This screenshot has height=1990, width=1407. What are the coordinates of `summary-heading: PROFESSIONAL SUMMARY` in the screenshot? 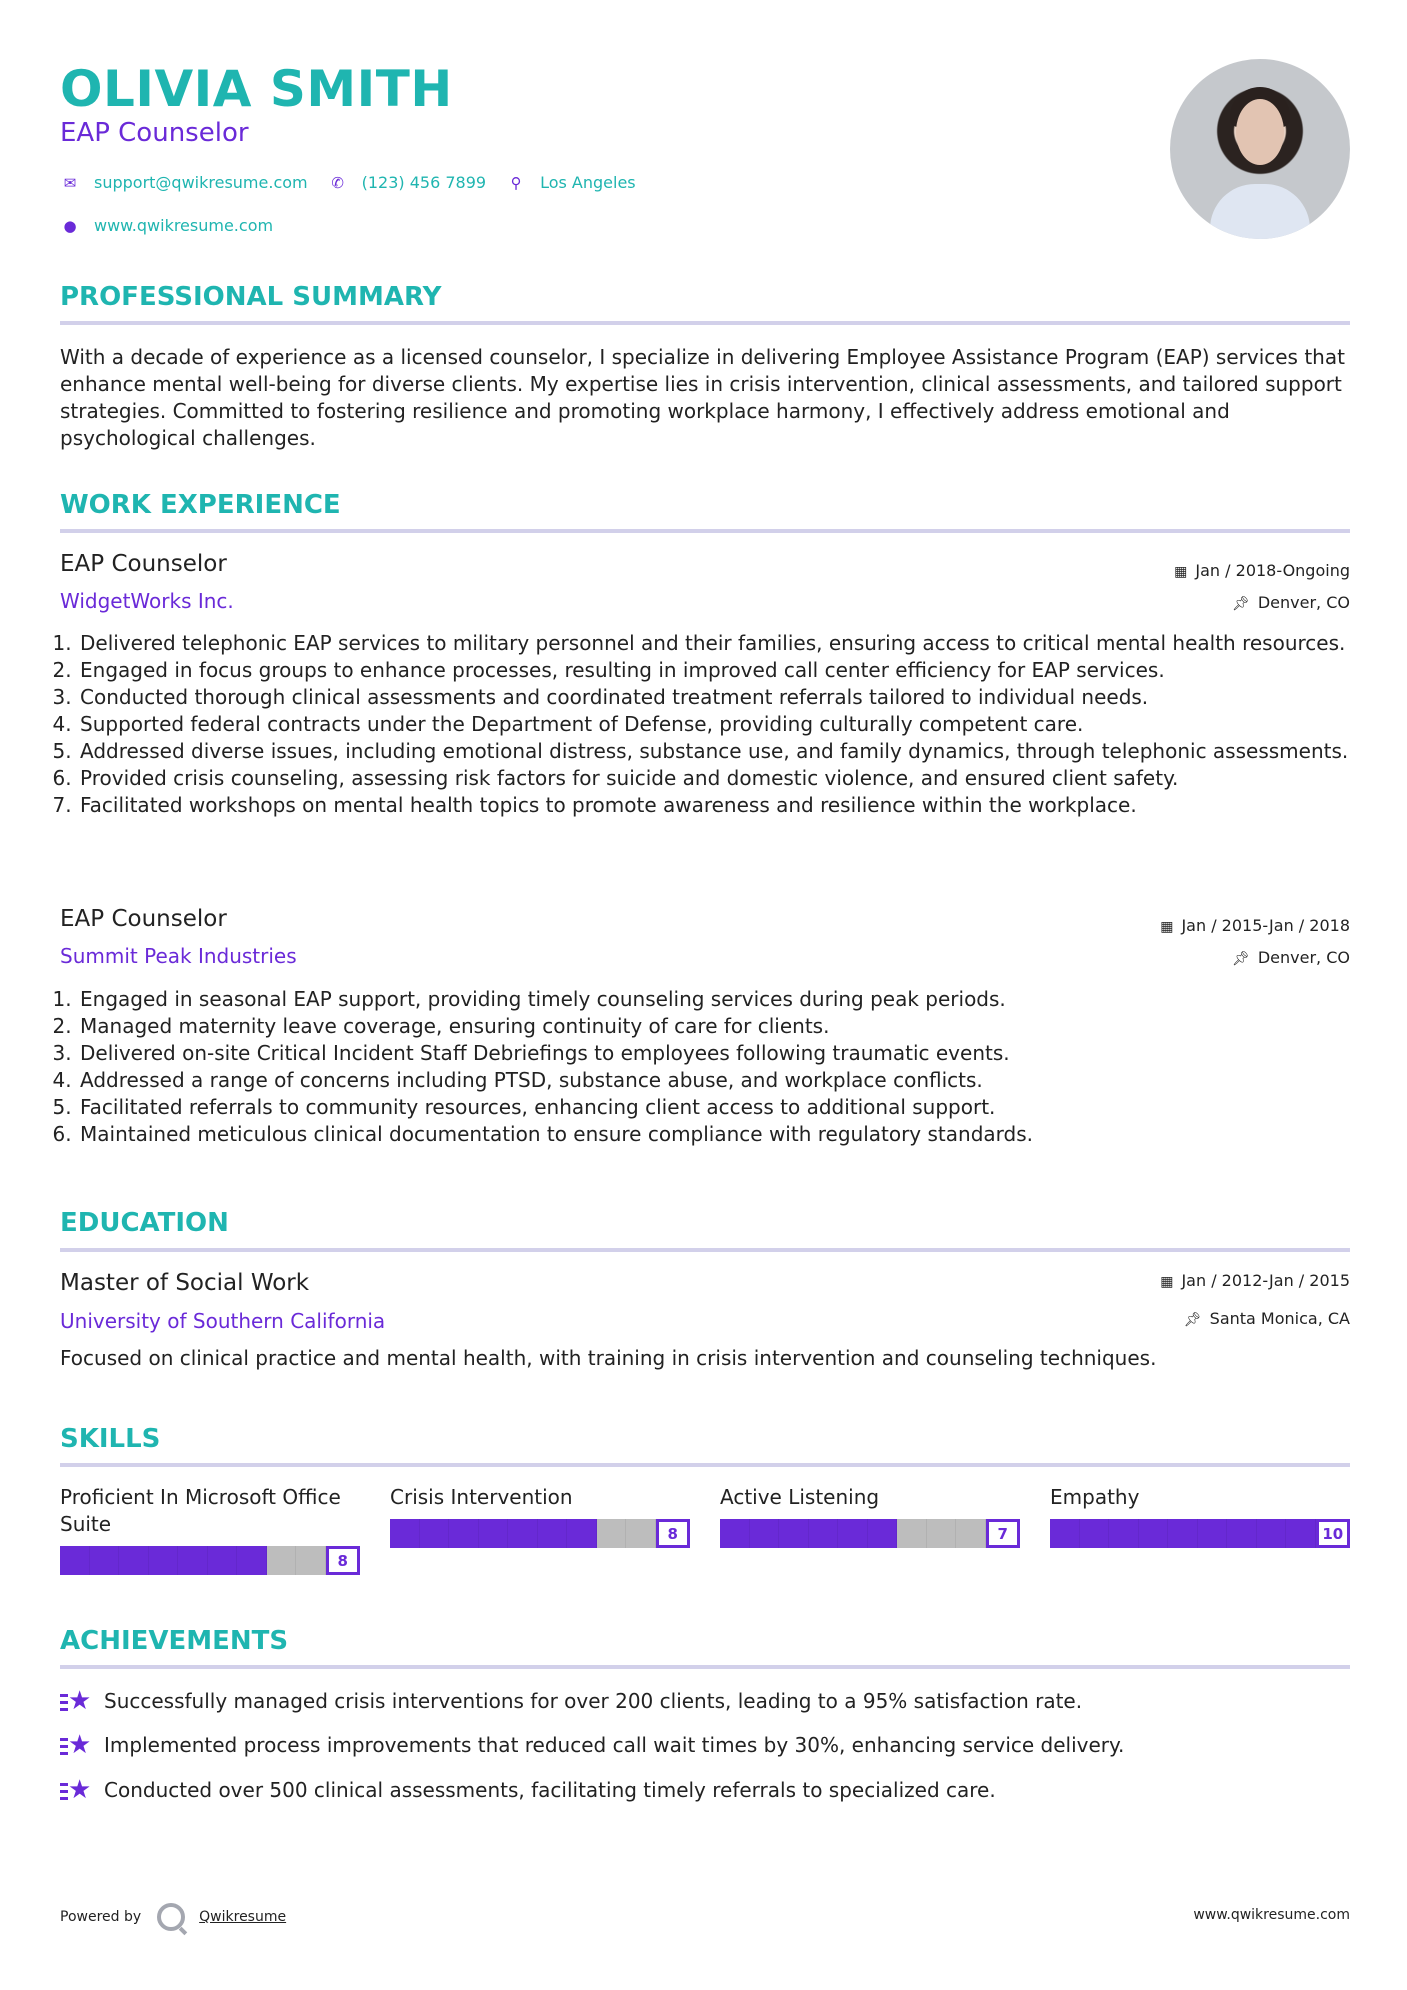 It's located at (251, 297).